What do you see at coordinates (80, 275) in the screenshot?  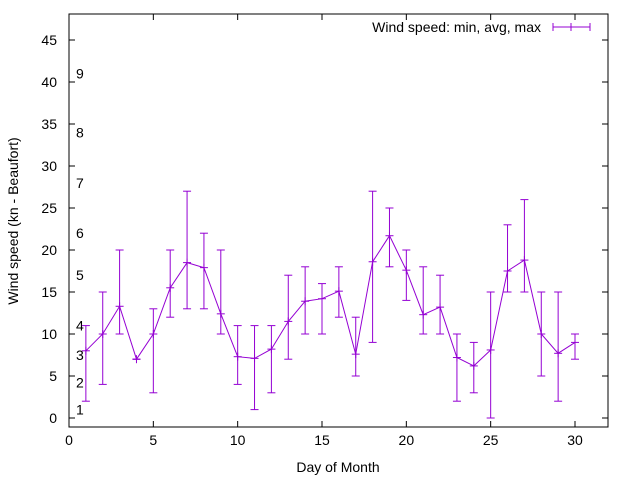 I see `beaufort-label: 5` at bounding box center [80, 275].